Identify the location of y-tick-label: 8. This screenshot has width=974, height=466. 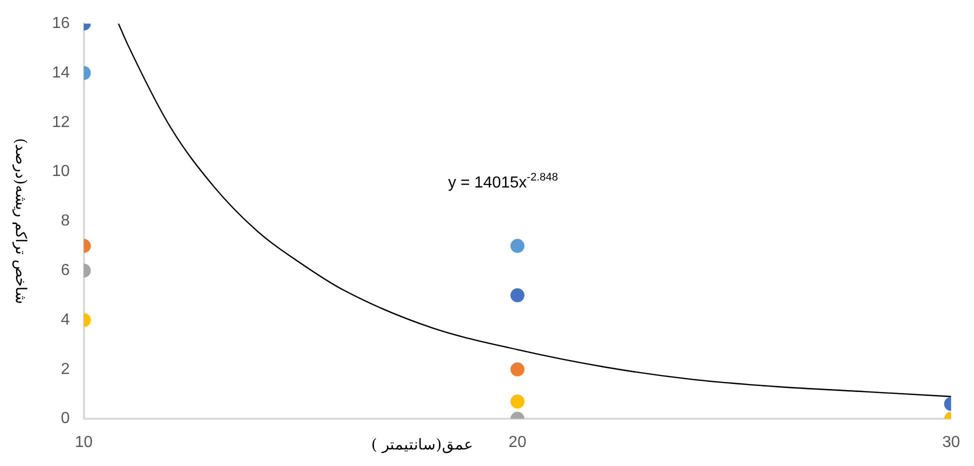
(65, 221).